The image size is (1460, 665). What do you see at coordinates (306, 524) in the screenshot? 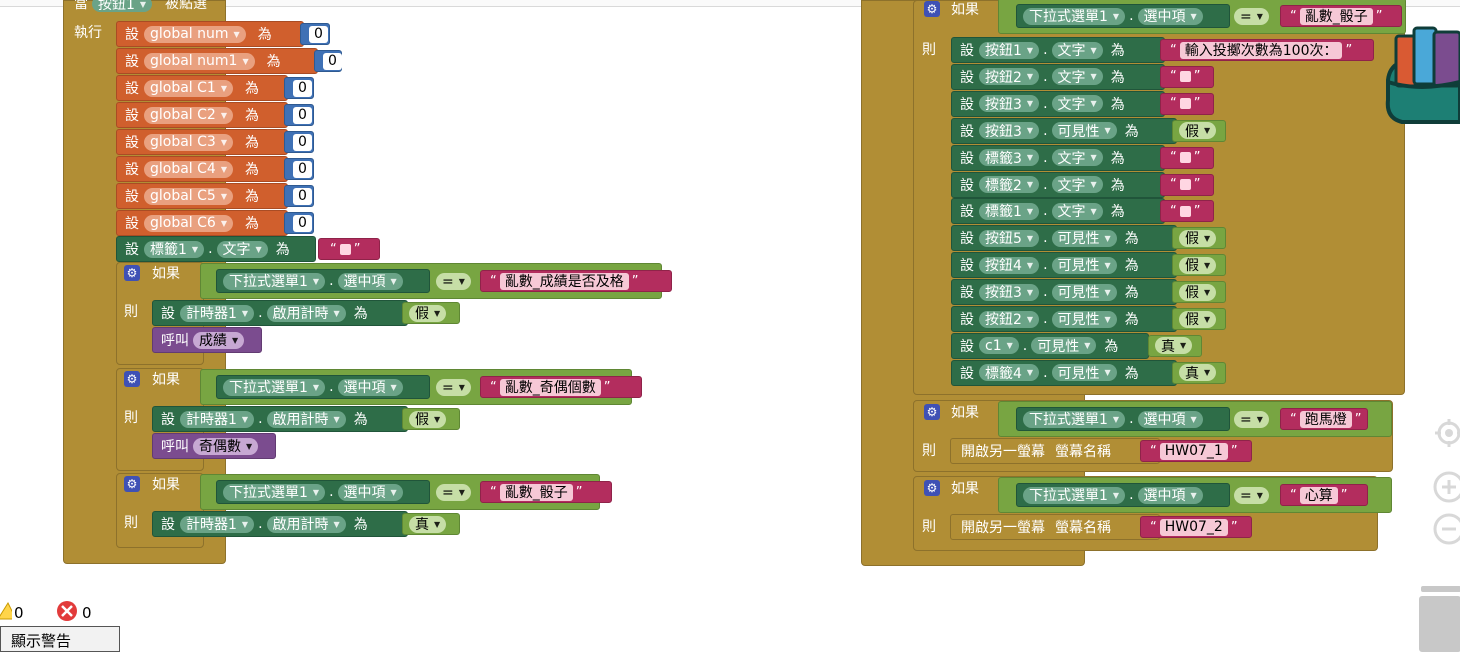
I see `property-dropdown: 啟用計時 ▼` at bounding box center [306, 524].